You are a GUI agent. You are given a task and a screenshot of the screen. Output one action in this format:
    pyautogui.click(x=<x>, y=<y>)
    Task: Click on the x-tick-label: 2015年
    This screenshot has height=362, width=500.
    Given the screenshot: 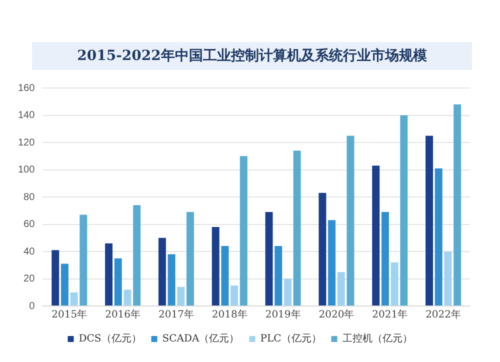 What is the action you would take?
    pyautogui.click(x=70, y=314)
    